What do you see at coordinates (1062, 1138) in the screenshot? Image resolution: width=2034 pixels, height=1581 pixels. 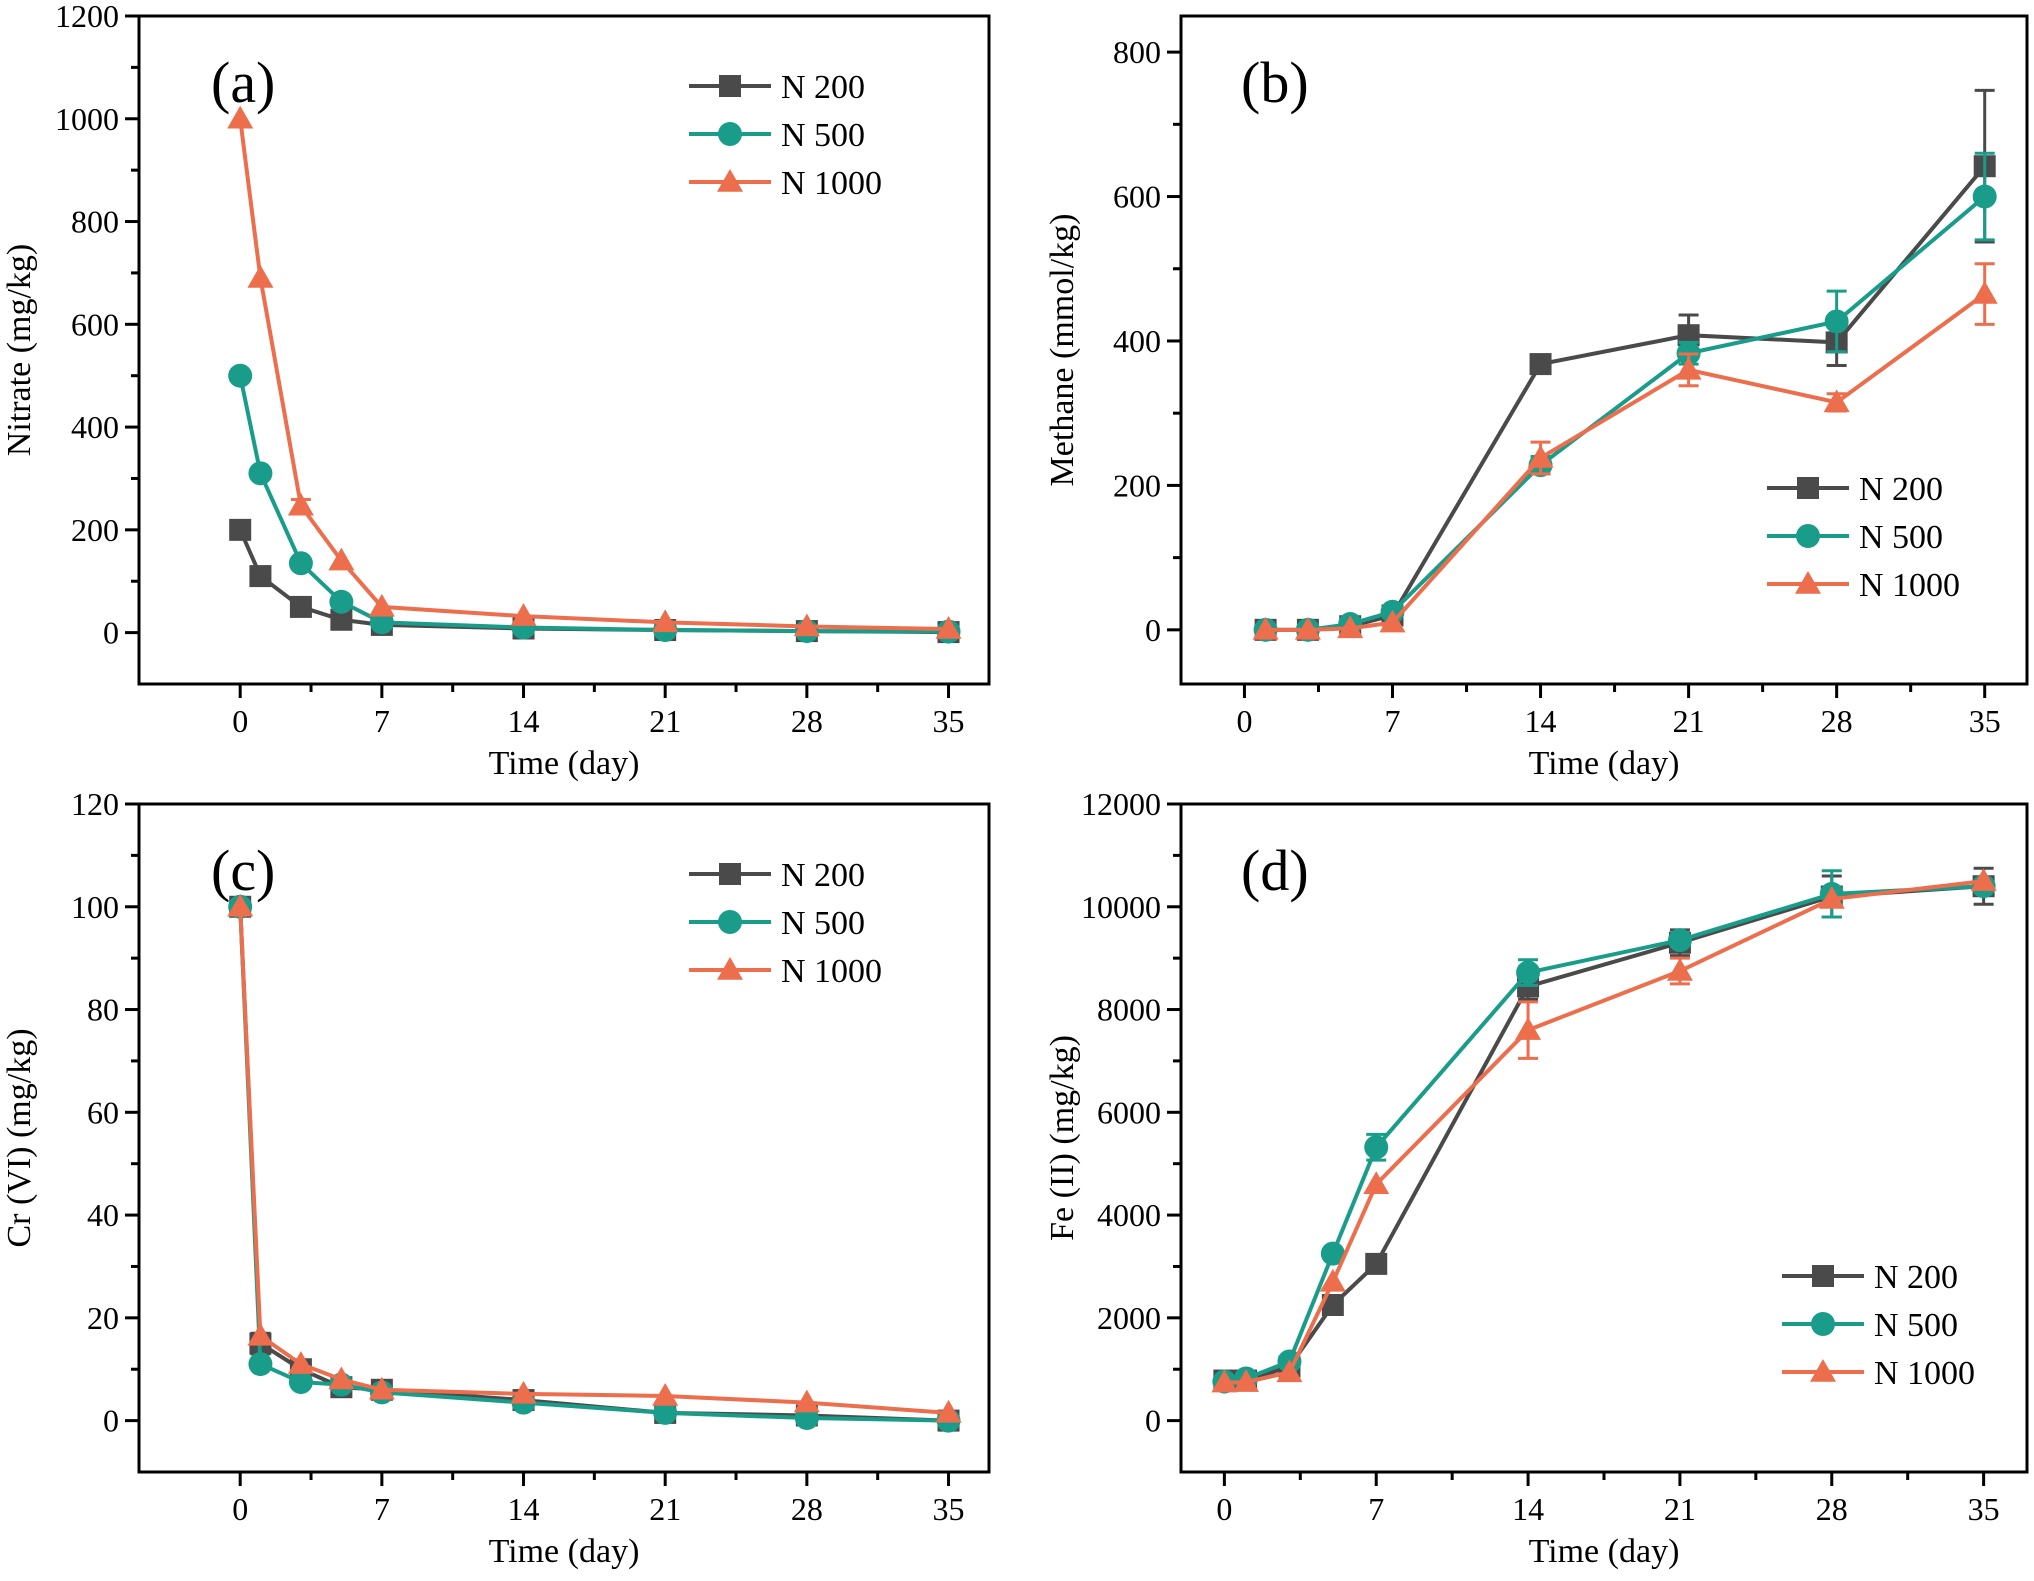 I see `y-axis-title: Fe (II) (mg/kg)` at bounding box center [1062, 1138].